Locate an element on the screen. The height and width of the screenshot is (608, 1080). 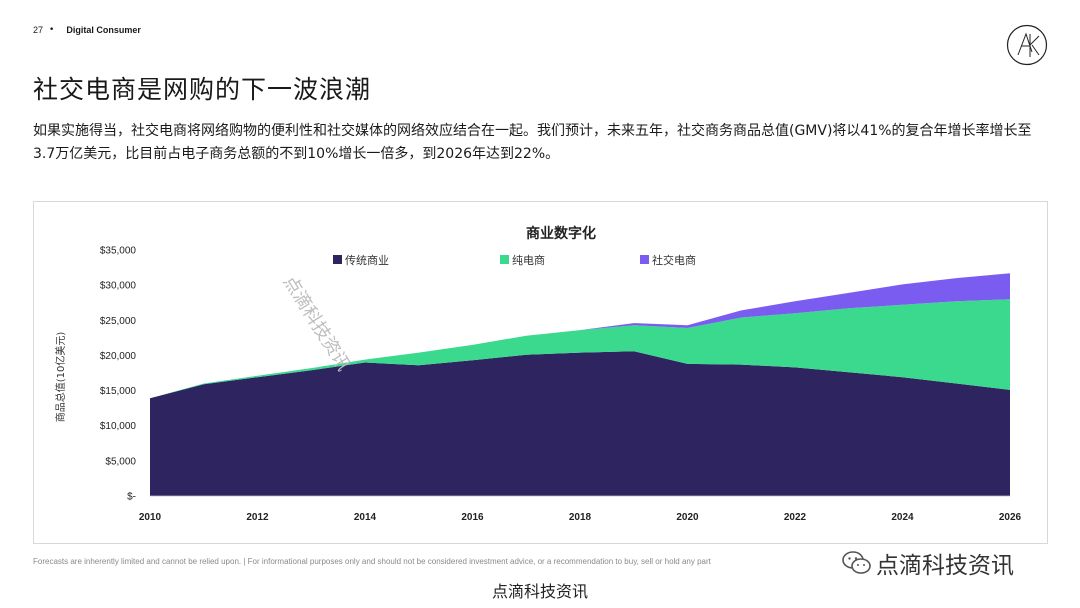
x-tick-labels: 2010 2012 2014 2016 2018 2020 2022 2024 2026 is located at coordinates (580, 517).